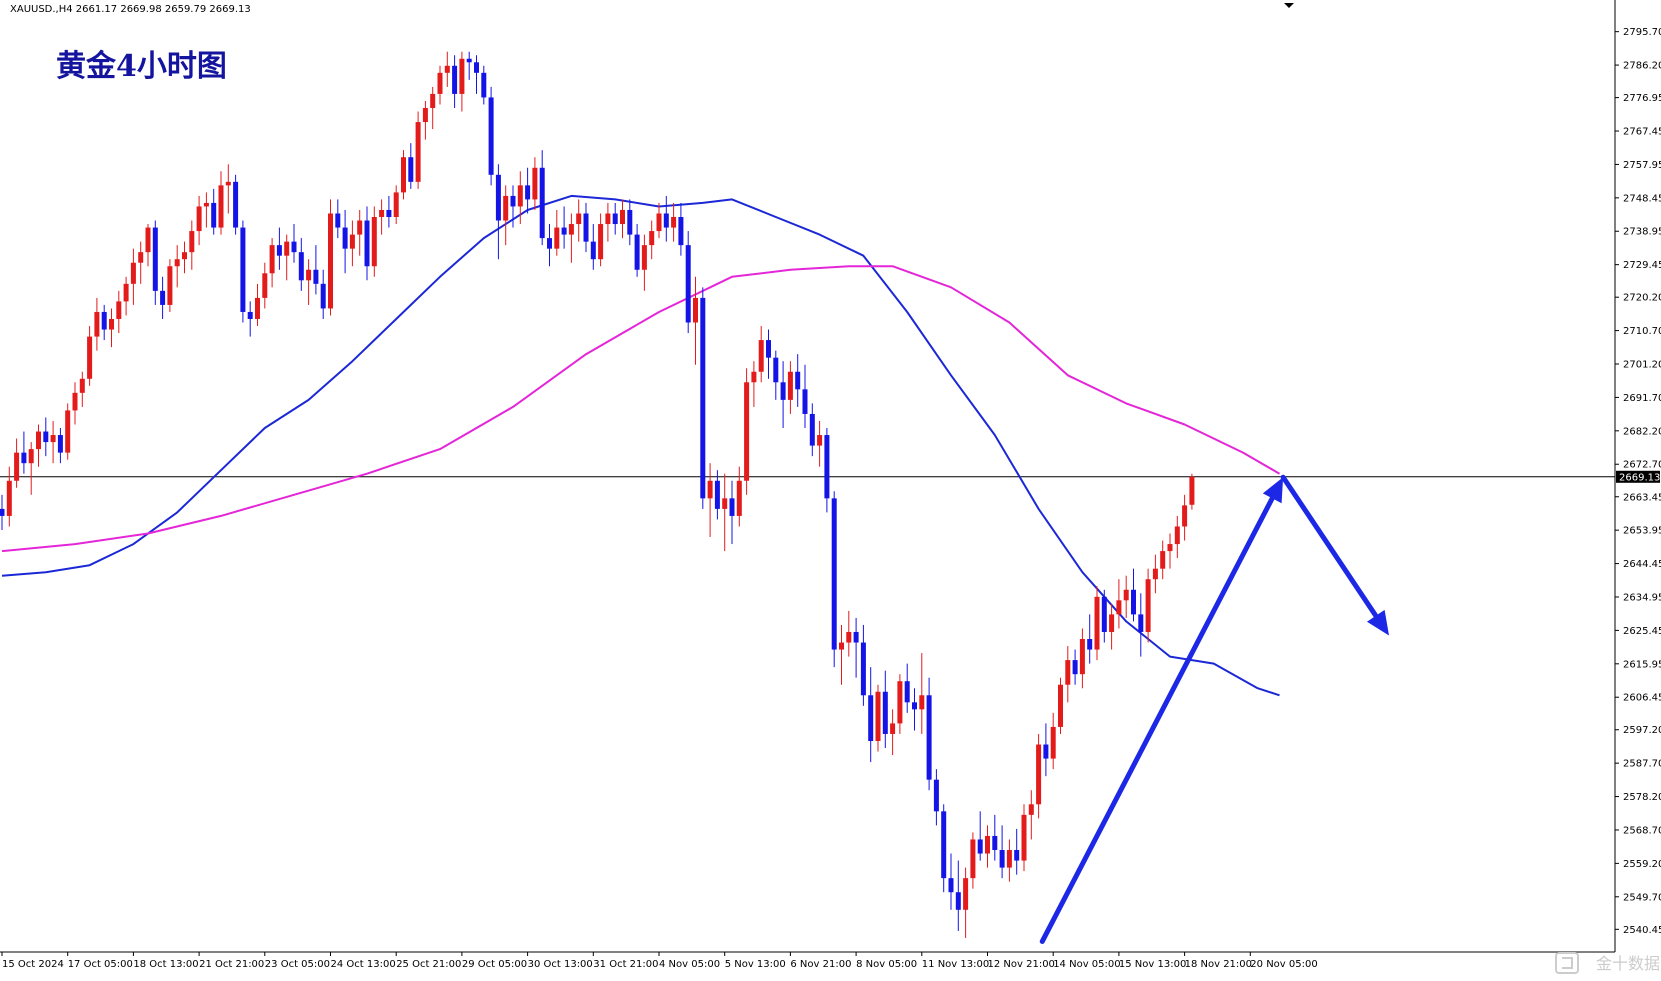  I want to click on x-tick-label: 23 Oct 05:00, so click(297, 964).